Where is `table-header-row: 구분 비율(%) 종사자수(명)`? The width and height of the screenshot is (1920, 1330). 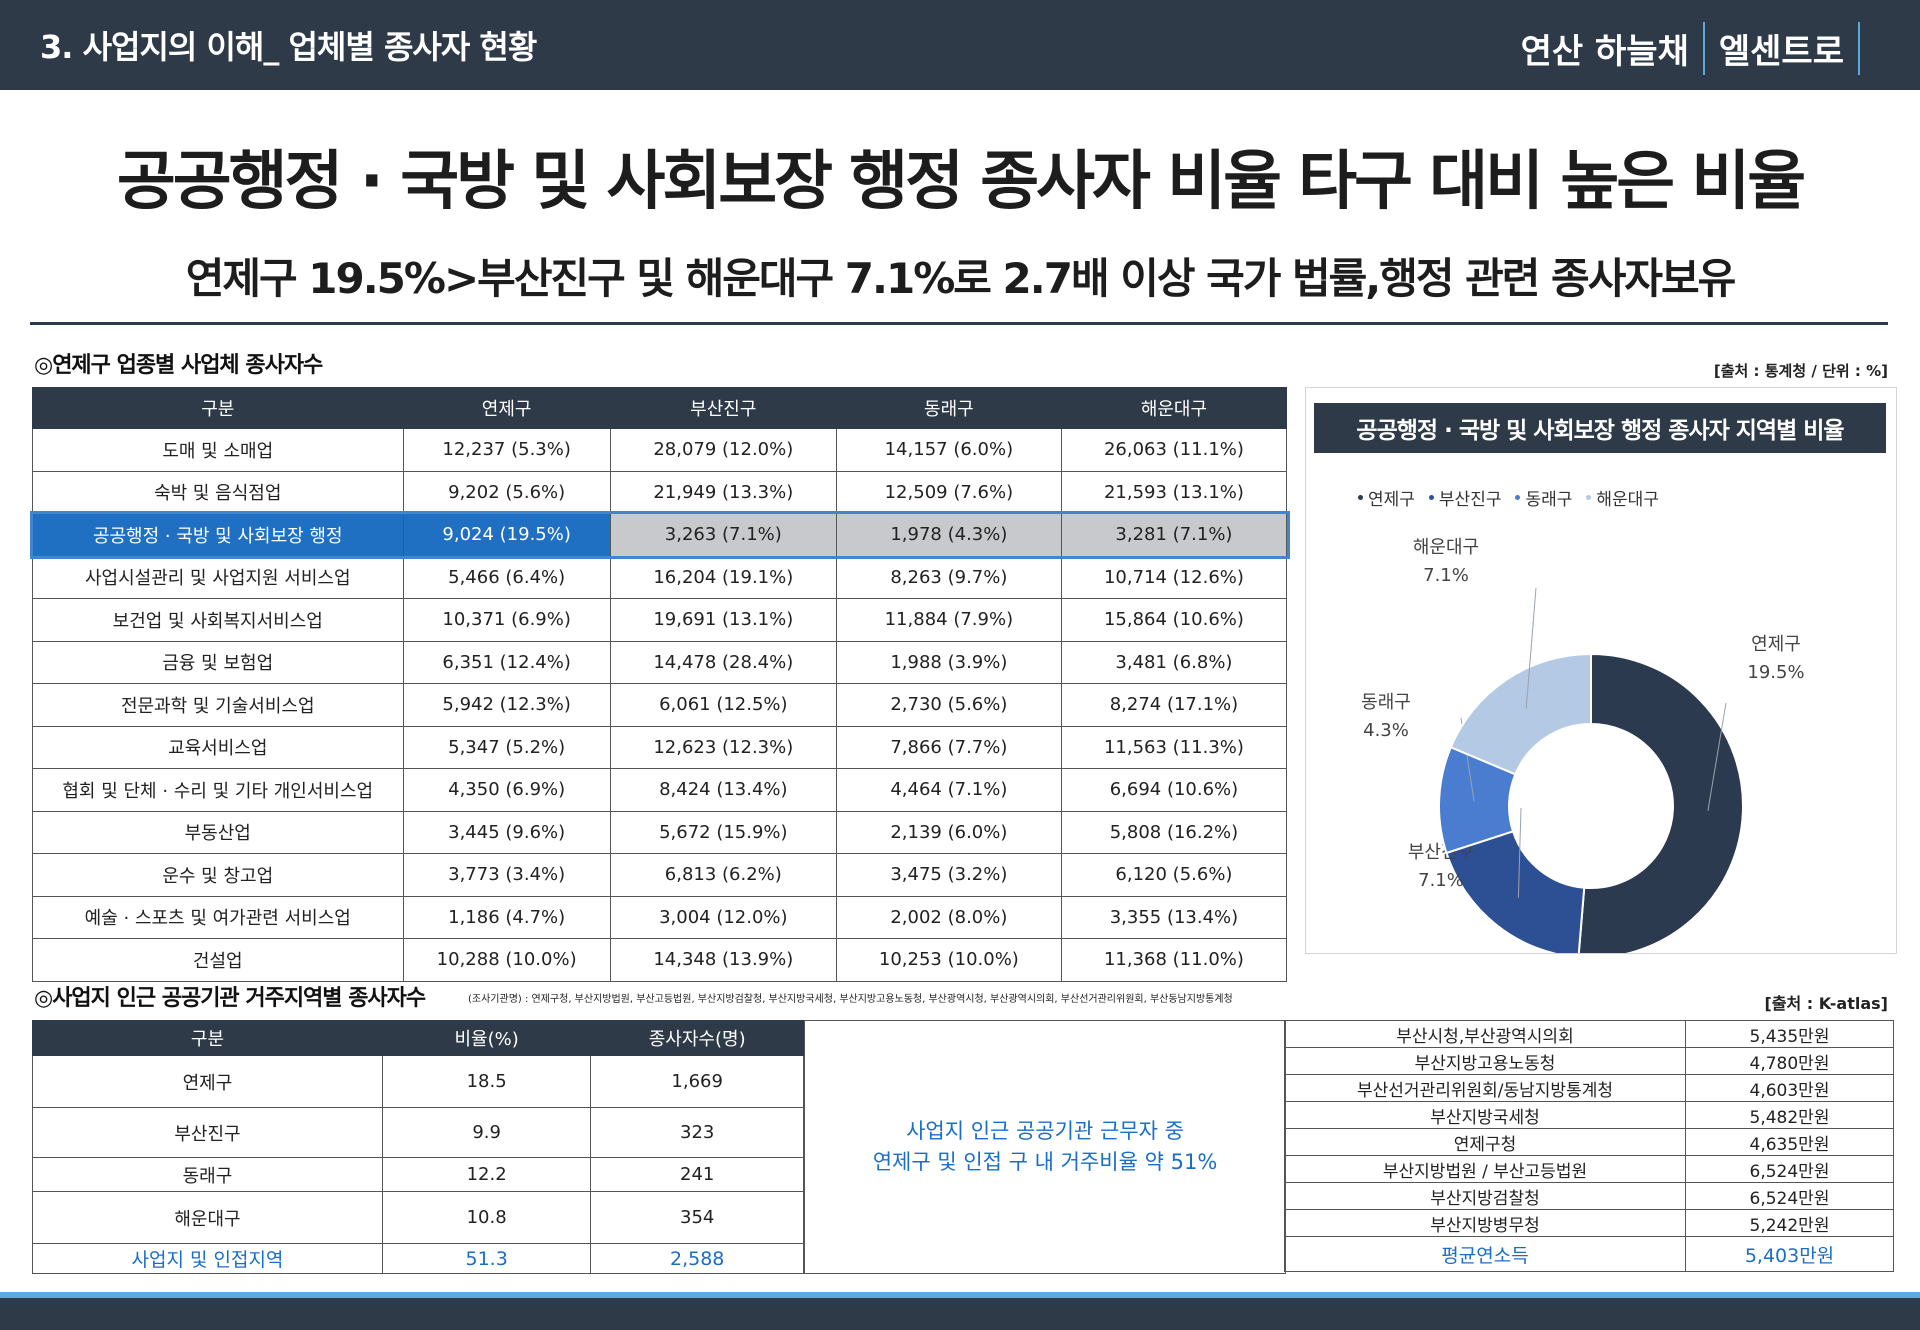
table-header-row: 구분 비율(%) 종사자수(명) is located at coordinates (418, 1038).